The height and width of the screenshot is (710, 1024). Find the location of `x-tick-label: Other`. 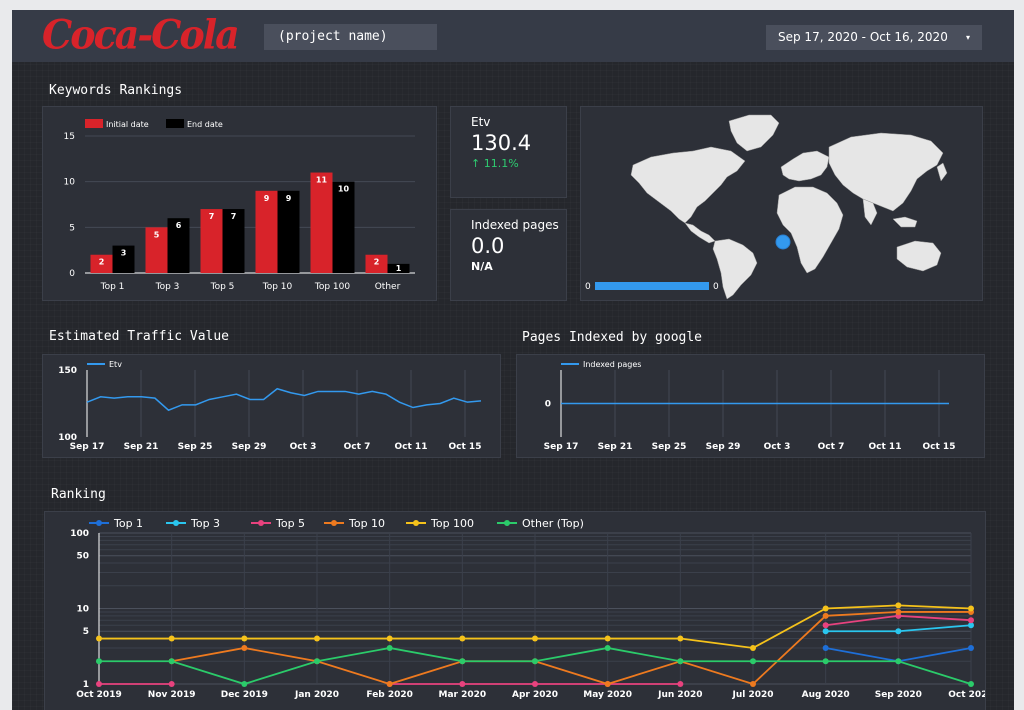

x-tick-label: Other is located at coordinates (388, 287).